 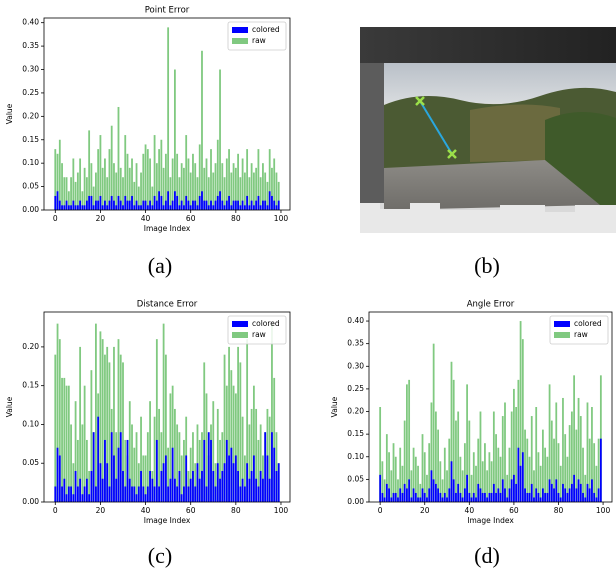 What do you see at coordinates (490, 407) in the screenshot?
I see `plot-frame` at bounding box center [490, 407].